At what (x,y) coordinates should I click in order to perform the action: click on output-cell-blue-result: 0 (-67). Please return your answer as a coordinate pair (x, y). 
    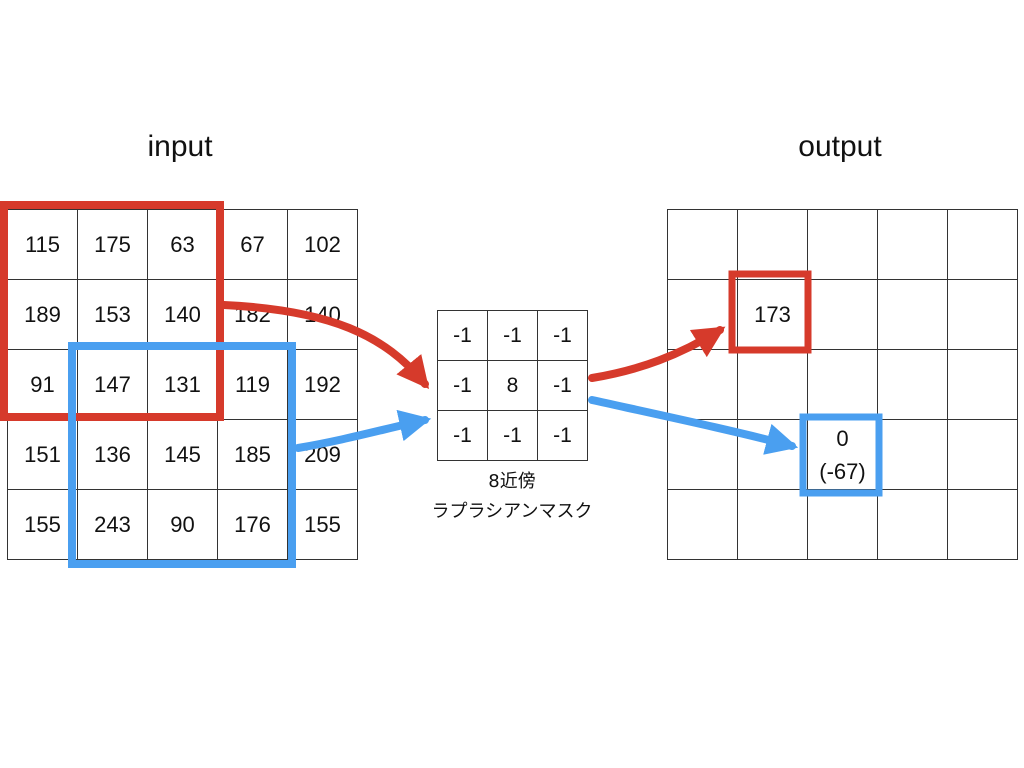
    Looking at the image, I should click on (842, 454).